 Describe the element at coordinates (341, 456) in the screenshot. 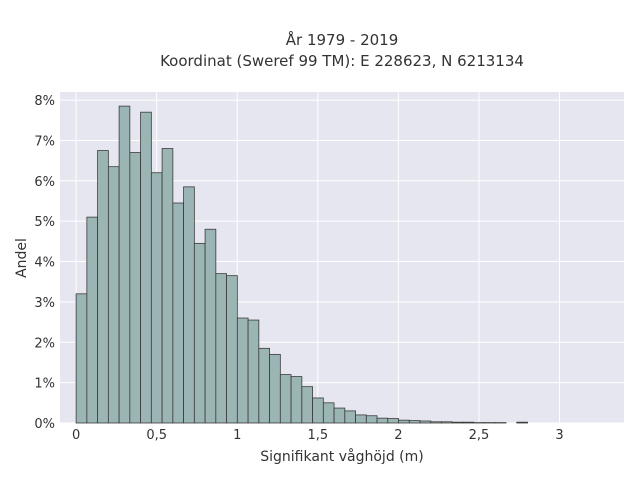

I see `x-axis-label: Signifikant våghöjd (m)` at that location.